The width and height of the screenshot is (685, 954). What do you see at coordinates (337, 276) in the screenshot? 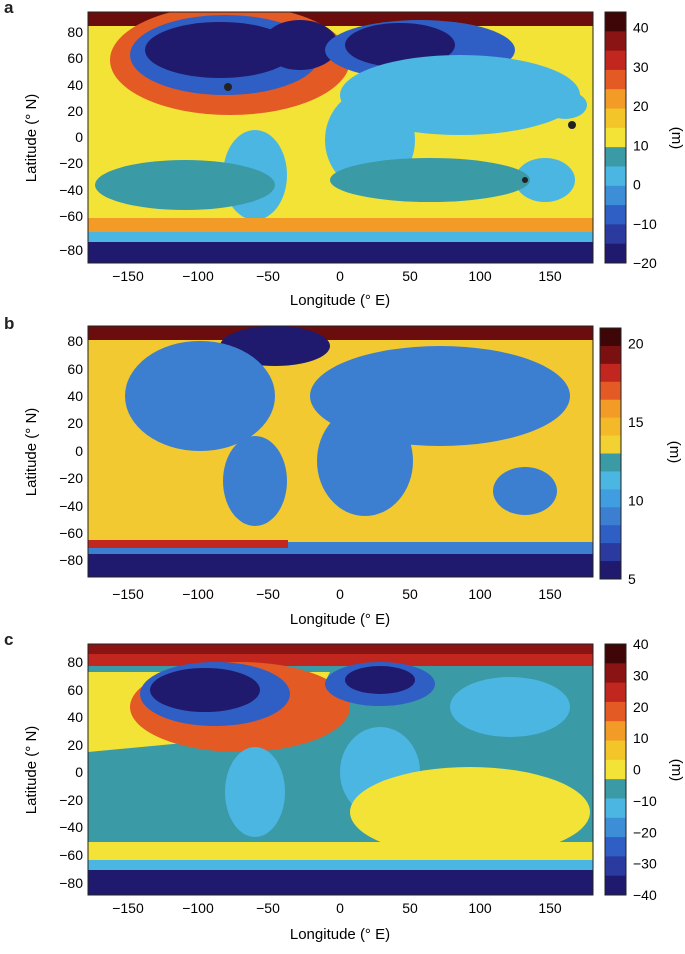
I see `lon-tick-labels: −150 −100 −50 0 50 100 150` at bounding box center [337, 276].